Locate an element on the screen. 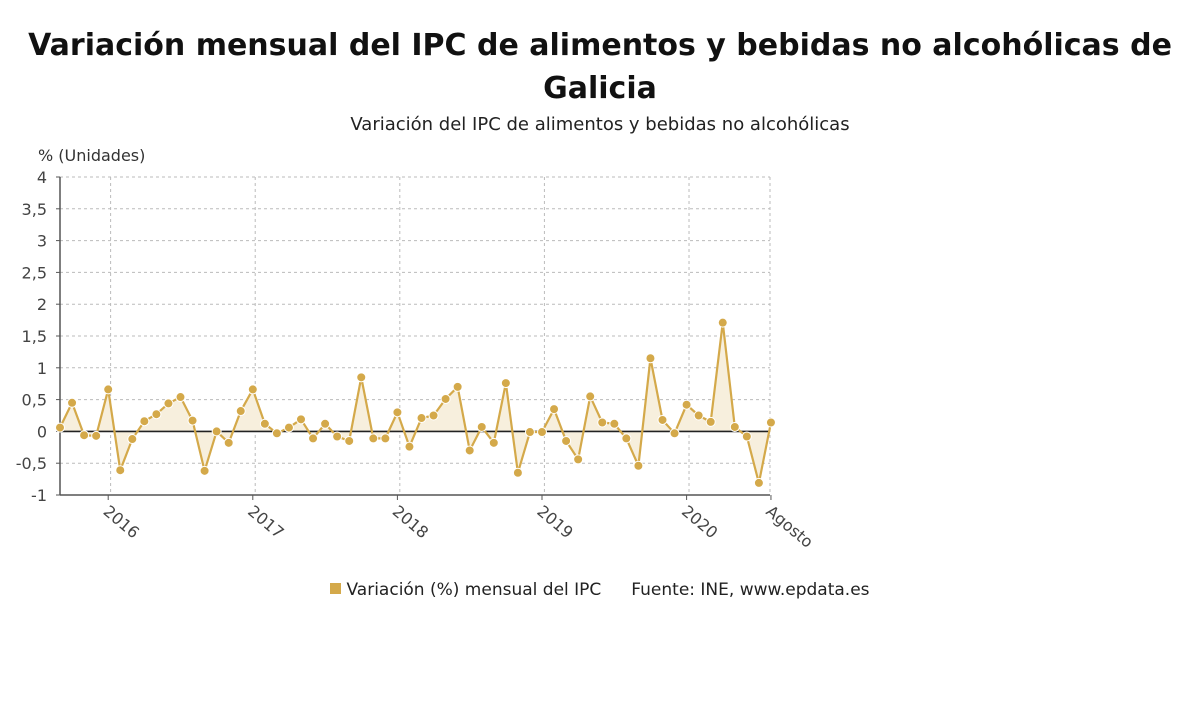 The height and width of the screenshot is (705, 1200). x-tick-label: 2020 is located at coordinates (699, 522).